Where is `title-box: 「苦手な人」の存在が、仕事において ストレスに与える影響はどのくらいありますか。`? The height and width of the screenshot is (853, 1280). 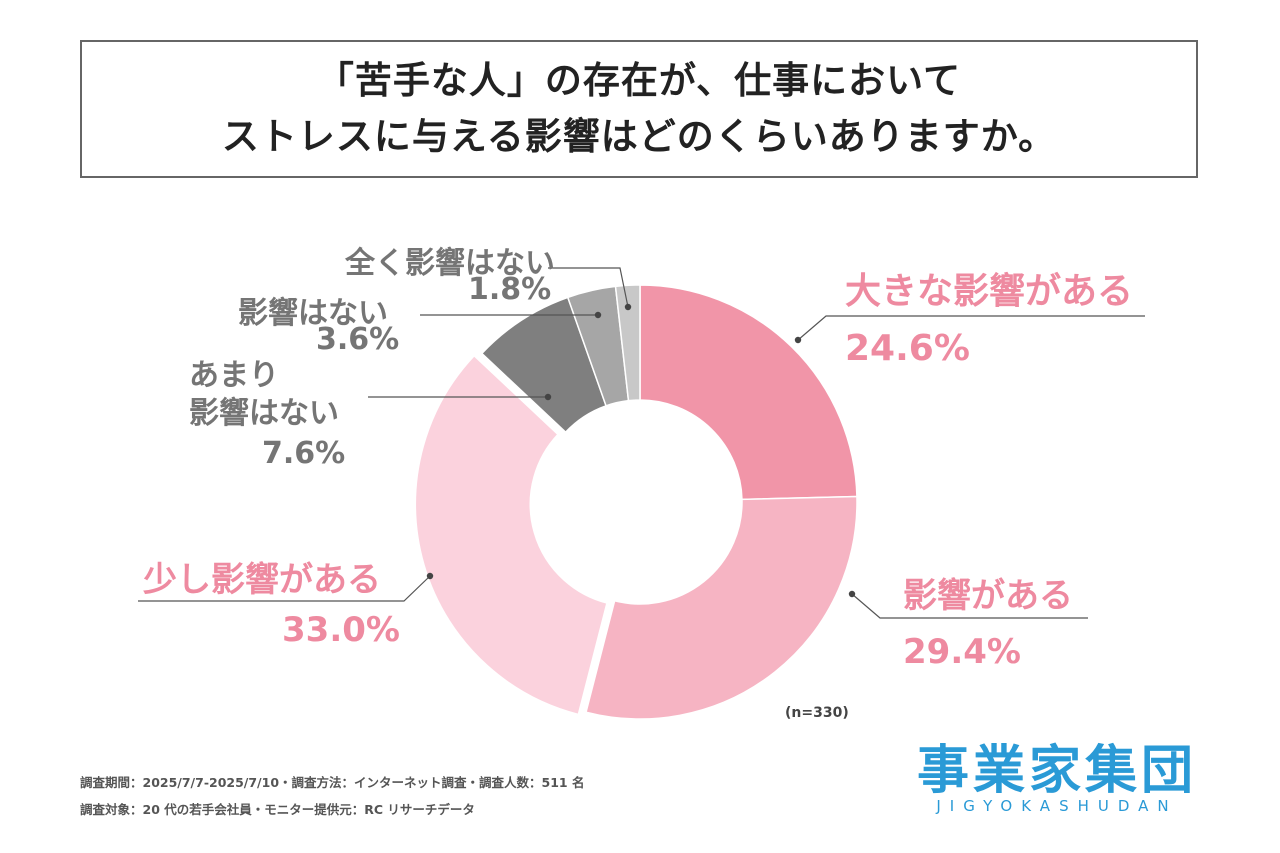
title-box: 「苦手な人」の存在が、仕事において ストレスに与える影響はどのくらいありますか。 is located at coordinates (639, 109).